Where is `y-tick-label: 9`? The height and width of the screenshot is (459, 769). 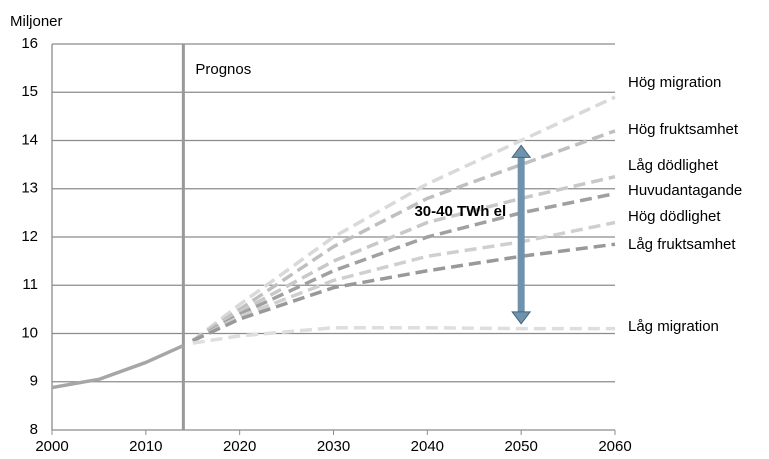 y-tick-label: 9 is located at coordinates (34, 381).